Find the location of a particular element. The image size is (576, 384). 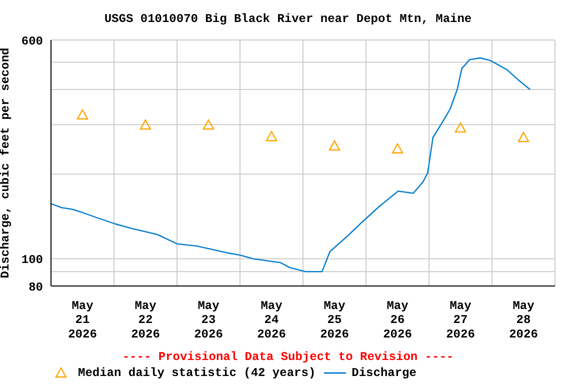

legend-label: Median daily statistic (42 years) is located at coordinates (196, 373).